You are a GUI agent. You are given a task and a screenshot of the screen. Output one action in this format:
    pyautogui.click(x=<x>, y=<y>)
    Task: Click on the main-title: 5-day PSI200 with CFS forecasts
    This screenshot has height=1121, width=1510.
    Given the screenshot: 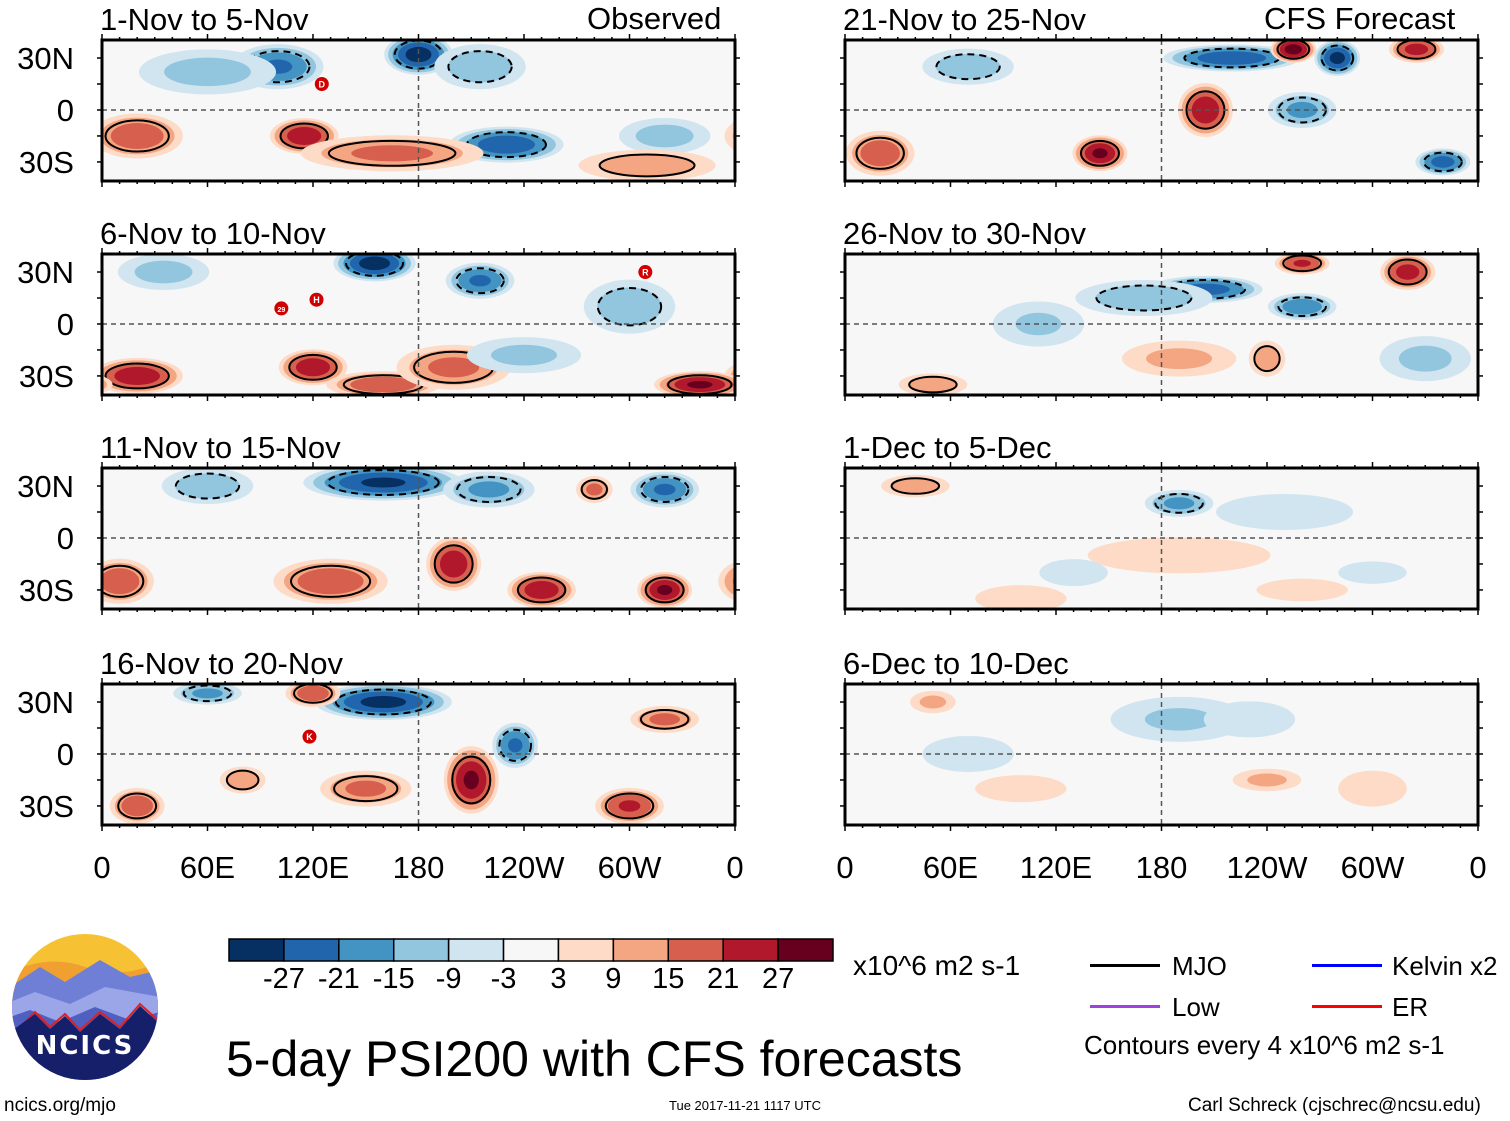 What is the action you would take?
    pyautogui.click(x=594, y=1059)
    